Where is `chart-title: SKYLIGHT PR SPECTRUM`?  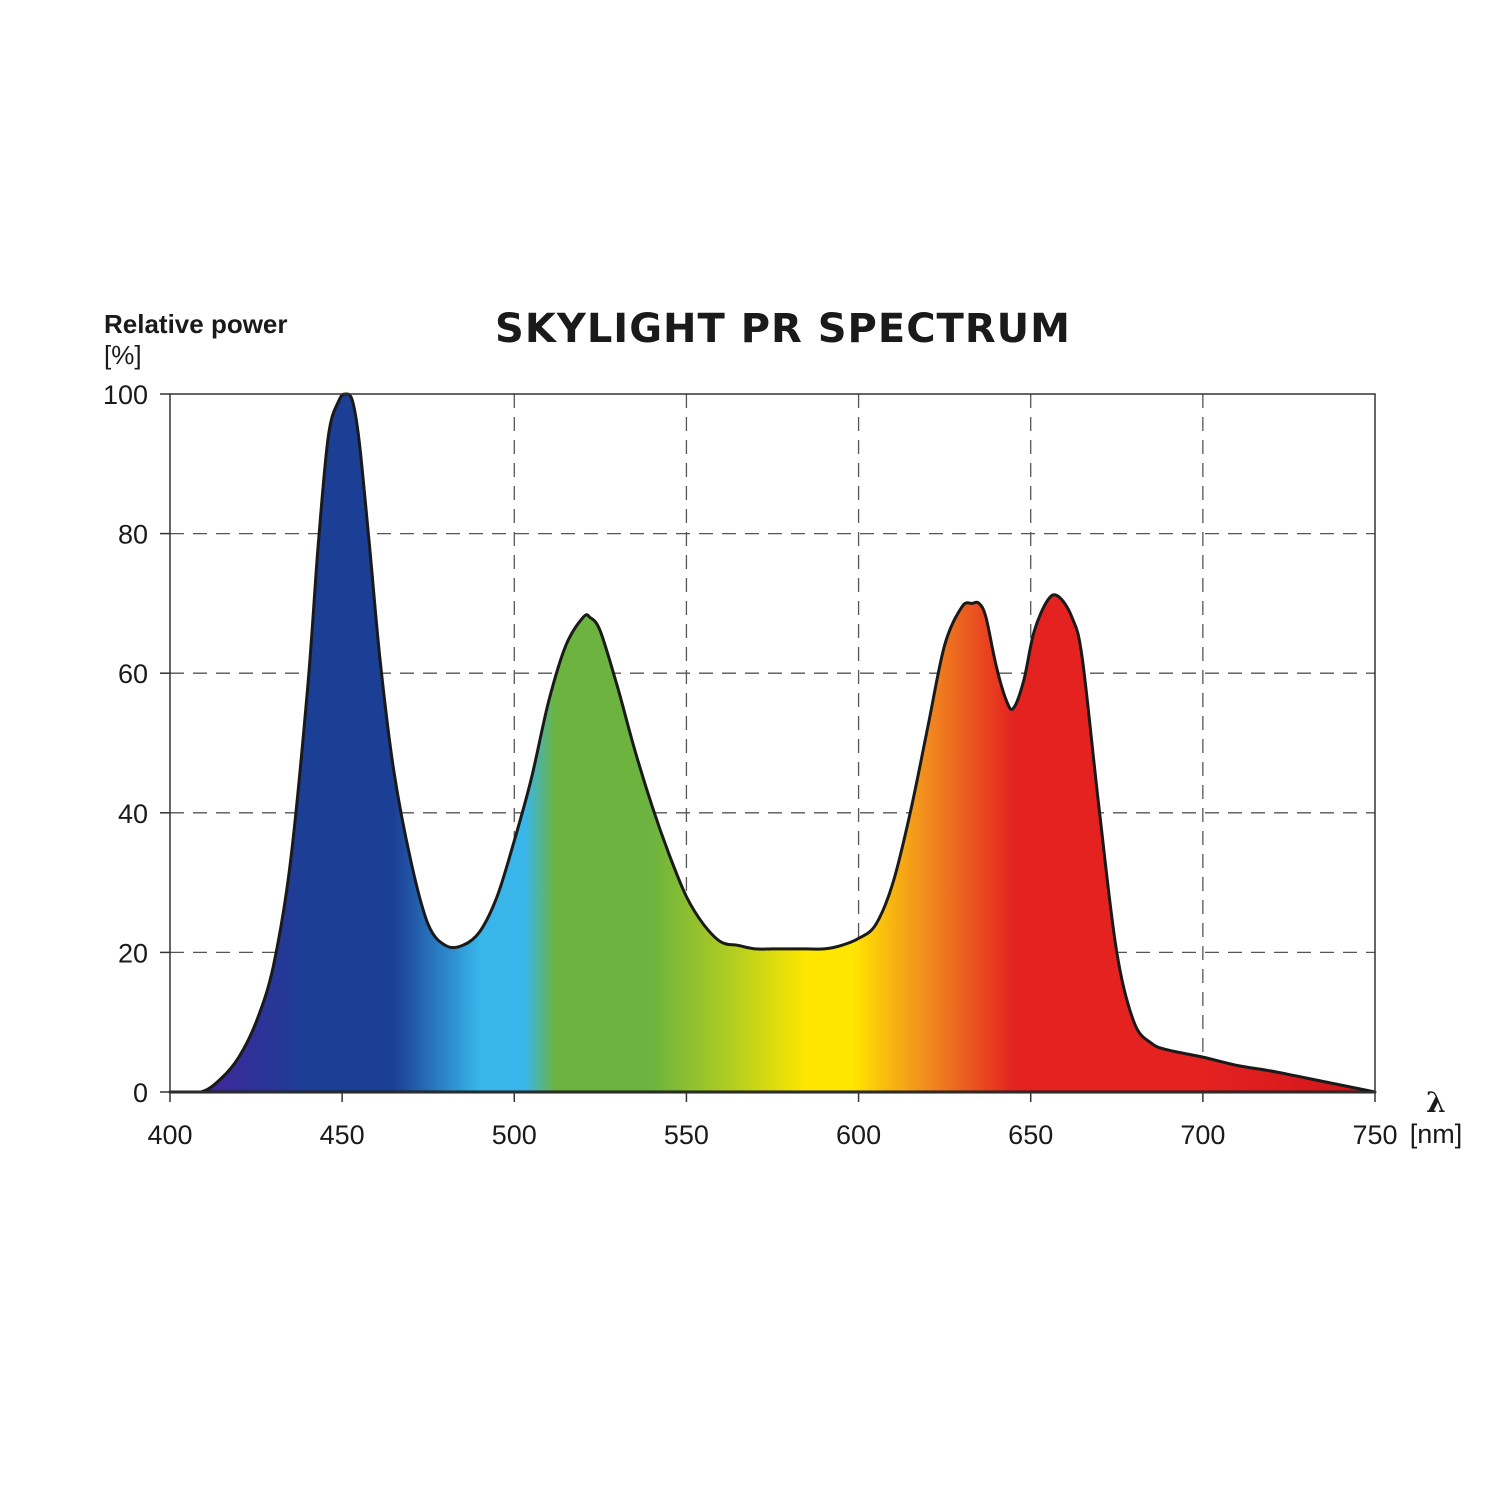 chart-title: SKYLIGHT PR SPECTRUM is located at coordinates (783, 329).